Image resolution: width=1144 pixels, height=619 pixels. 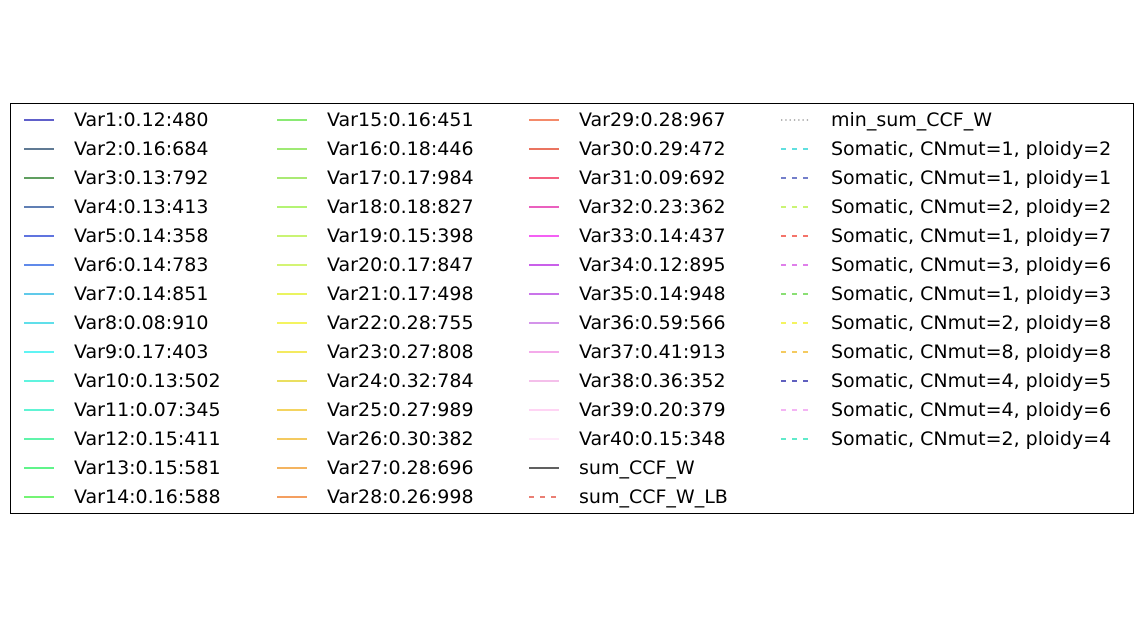 I want to click on legend-label: Somatic, CNmut=1, ploidy=1, so click(x=971, y=178).